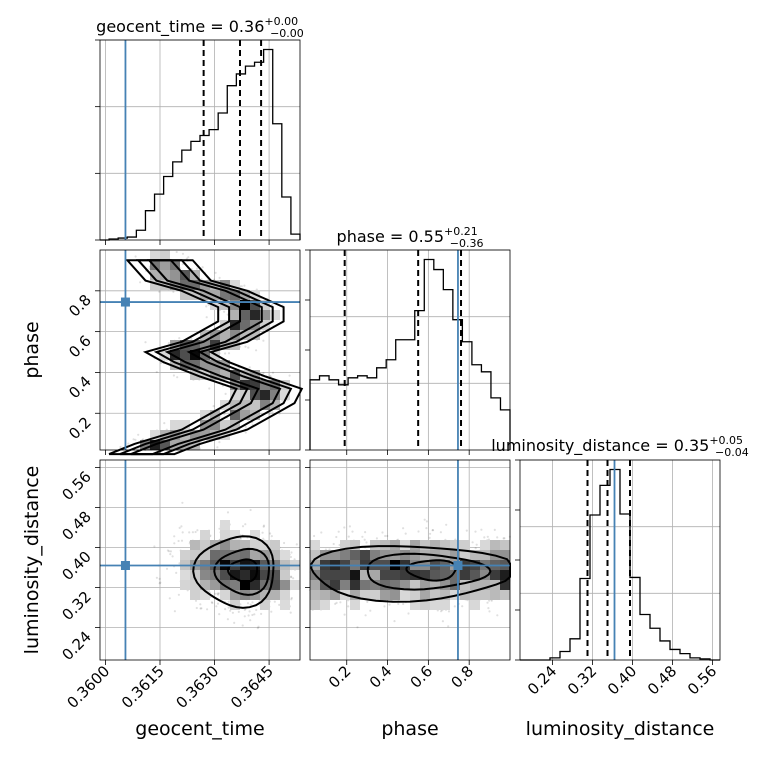 The image size is (760, 760). I want to click on contour-inner, so click(242, 570).